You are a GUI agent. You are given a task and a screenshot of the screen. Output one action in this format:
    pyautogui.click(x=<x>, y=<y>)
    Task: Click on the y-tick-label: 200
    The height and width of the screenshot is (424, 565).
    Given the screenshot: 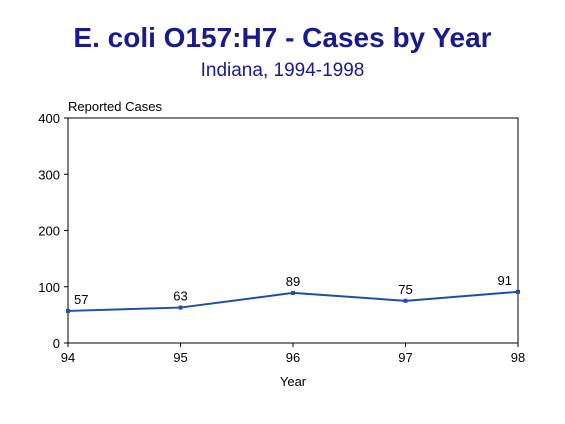 What is the action you would take?
    pyautogui.click(x=49, y=231)
    